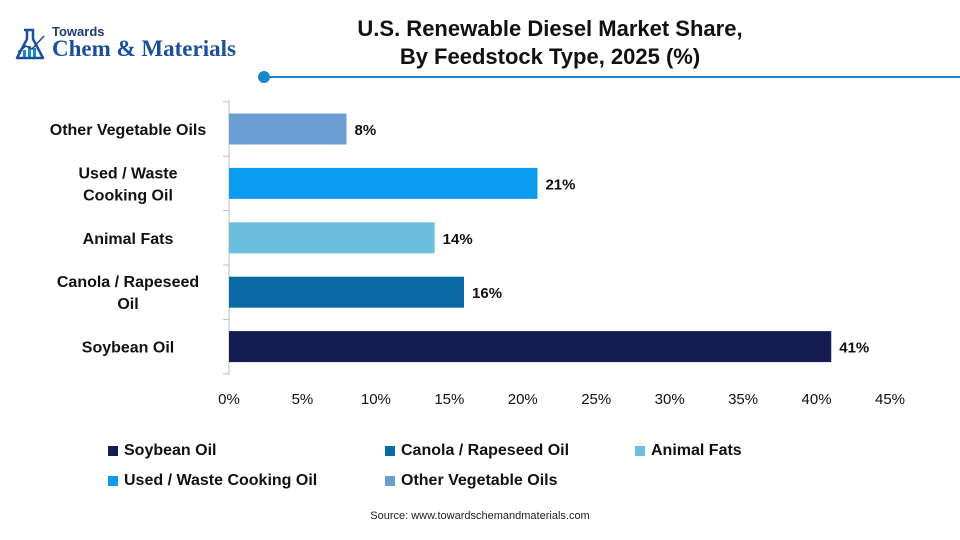 The width and height of the screenshot is (960, 540). What do you see at coordinates (78, 31) in the screenshot?
I see `brand-towards: Towards` at bounding box center [78, 31].